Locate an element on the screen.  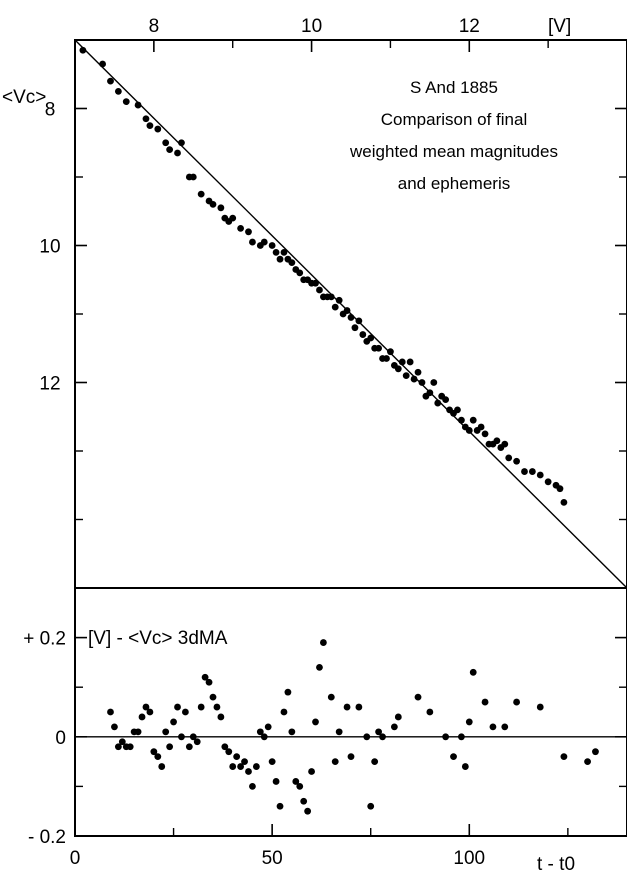
upper-top-ticks: 8 10 12 is located at coordinates (349, 34).